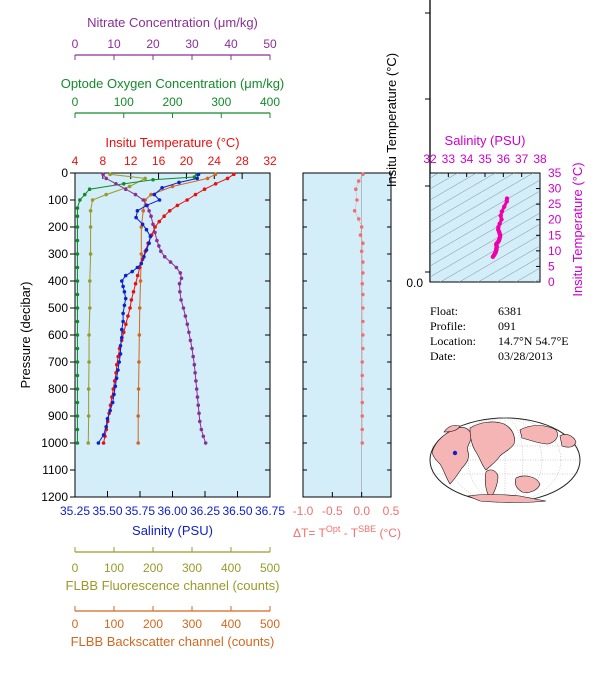 The image size is (608, 690). I want to click on salinity-tick-label: 36.50, so click(237, 511).